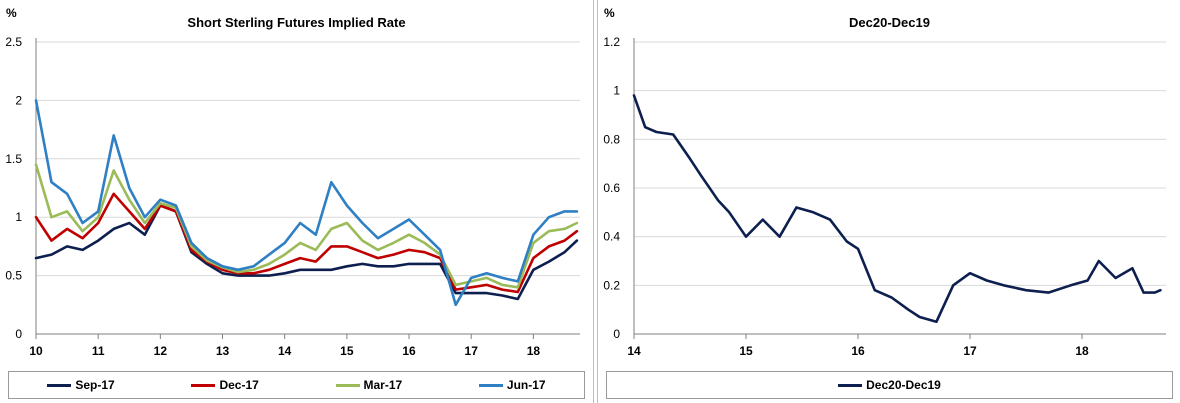 The height and width of the screenshot is (403, 1180). Describe the element at coordinates (13, 276) in the screenshot. I see `y-tick-label: 0.5` at that location.